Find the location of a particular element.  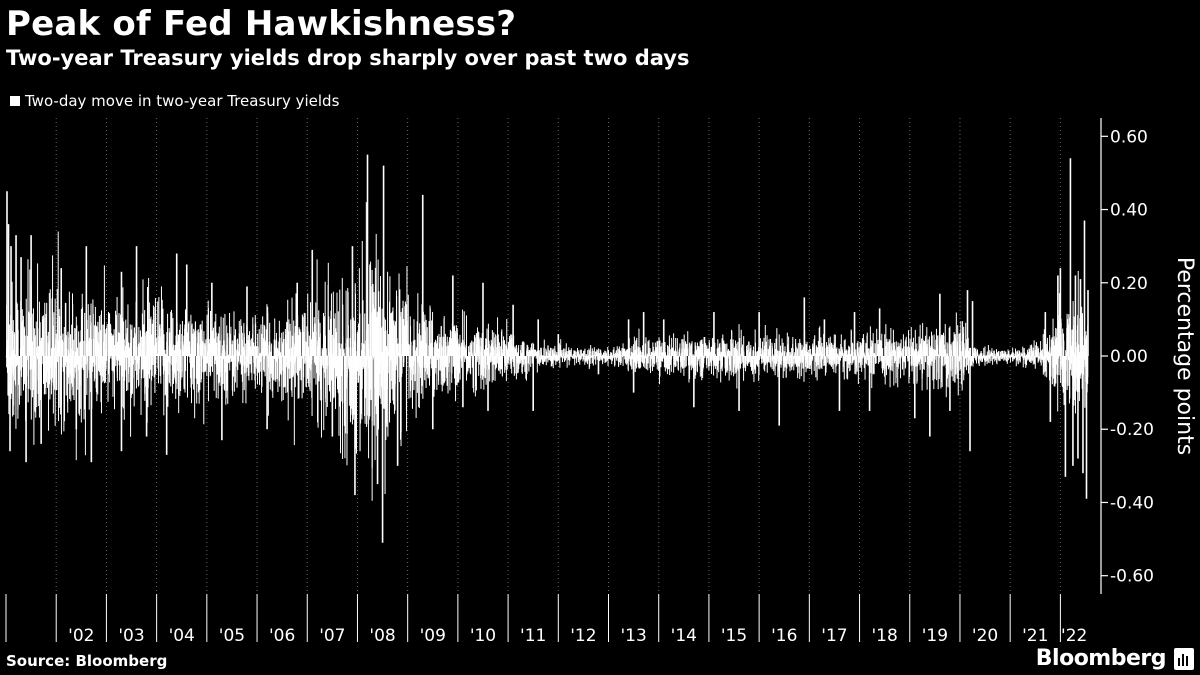

chart-title: Peak of Fed Hawkishness? is located at coordinates (261, 24).